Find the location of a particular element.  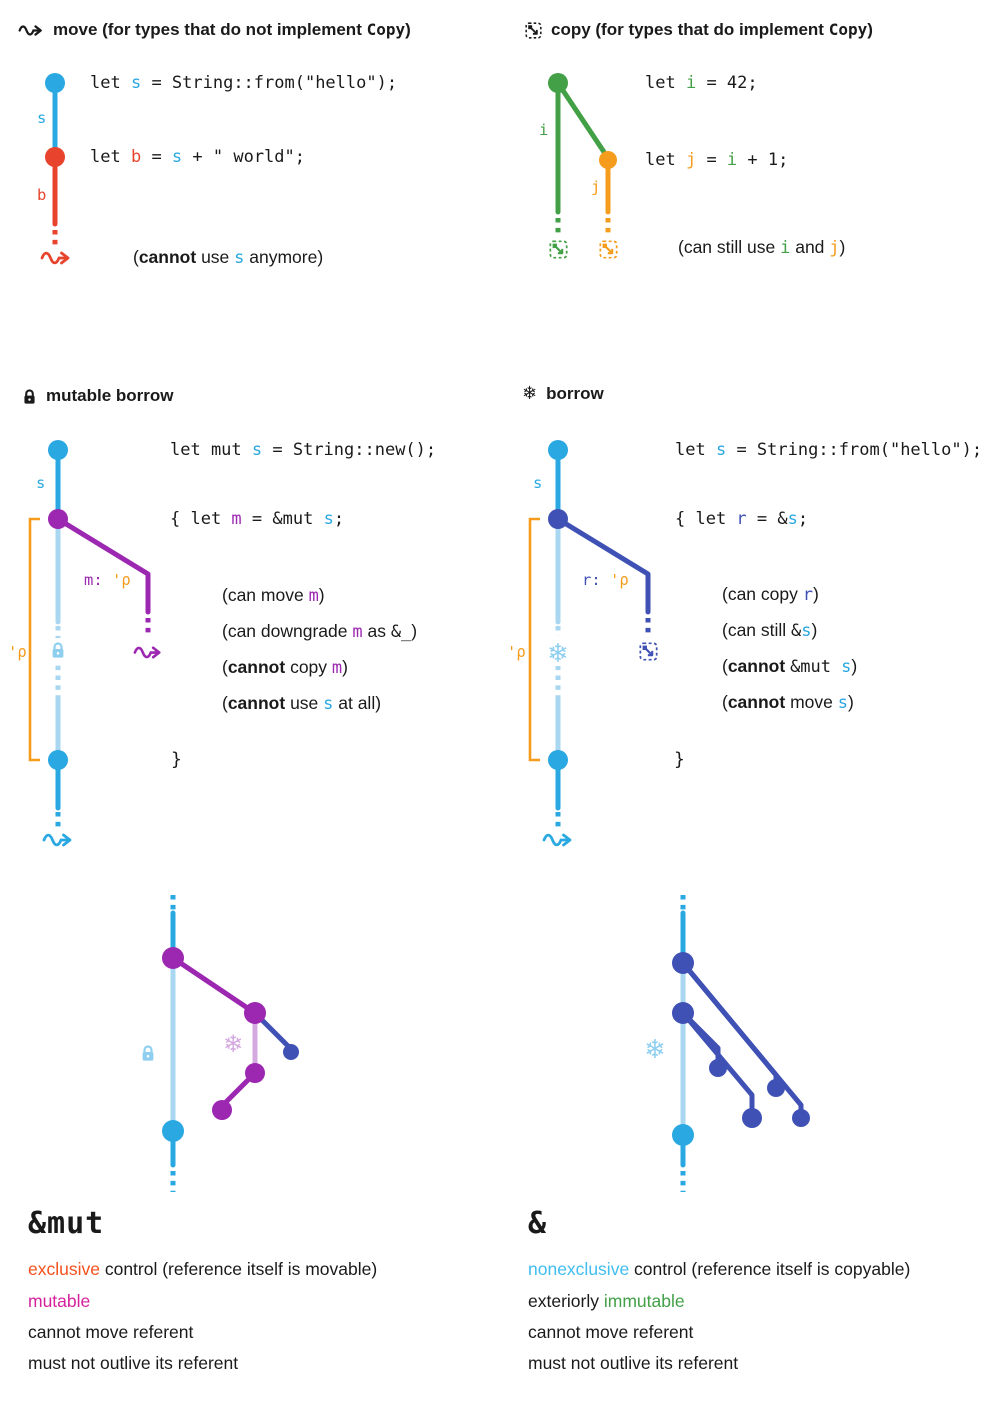

shared-ref-property-2: exteriorly immutable is located at coordinates (606, 1301).